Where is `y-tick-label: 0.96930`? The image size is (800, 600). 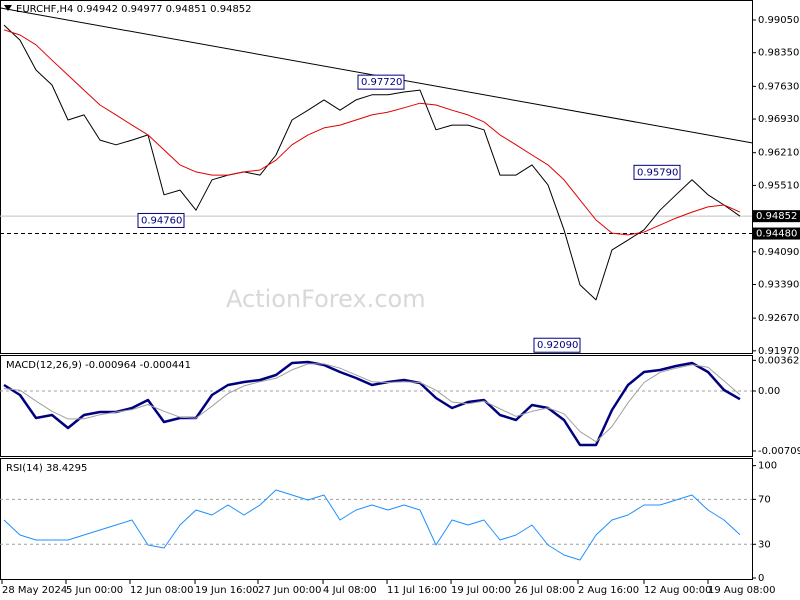
y-tick-label: 0.96930 is located at coordinates (778, 119).